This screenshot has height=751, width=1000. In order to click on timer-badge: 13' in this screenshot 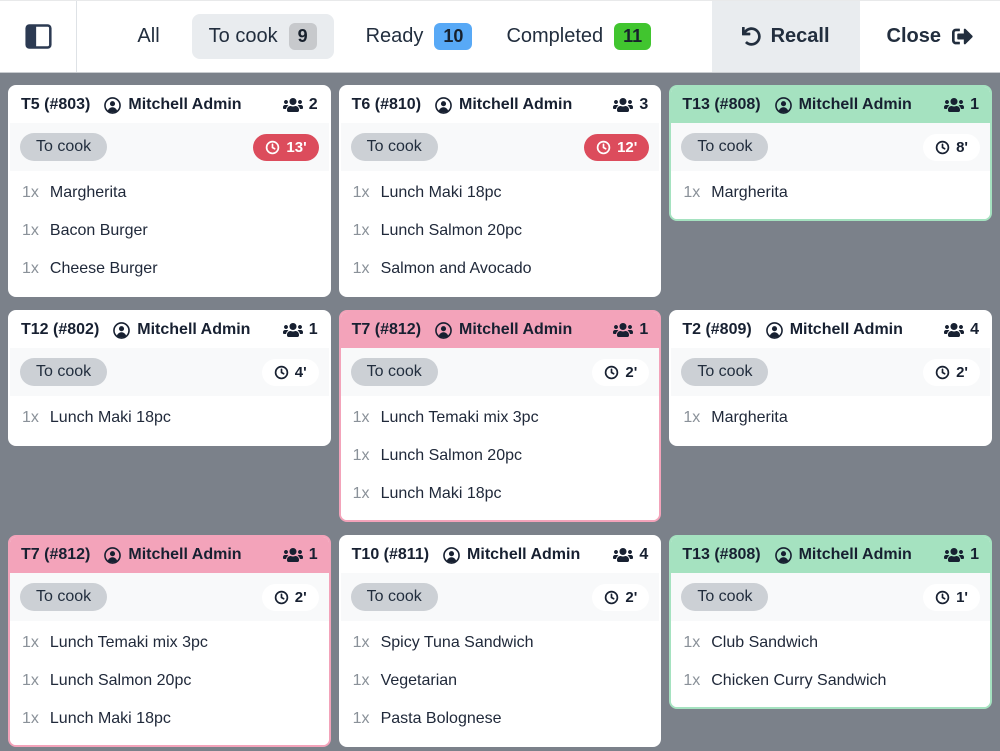, I will do `click(286, 147)`.